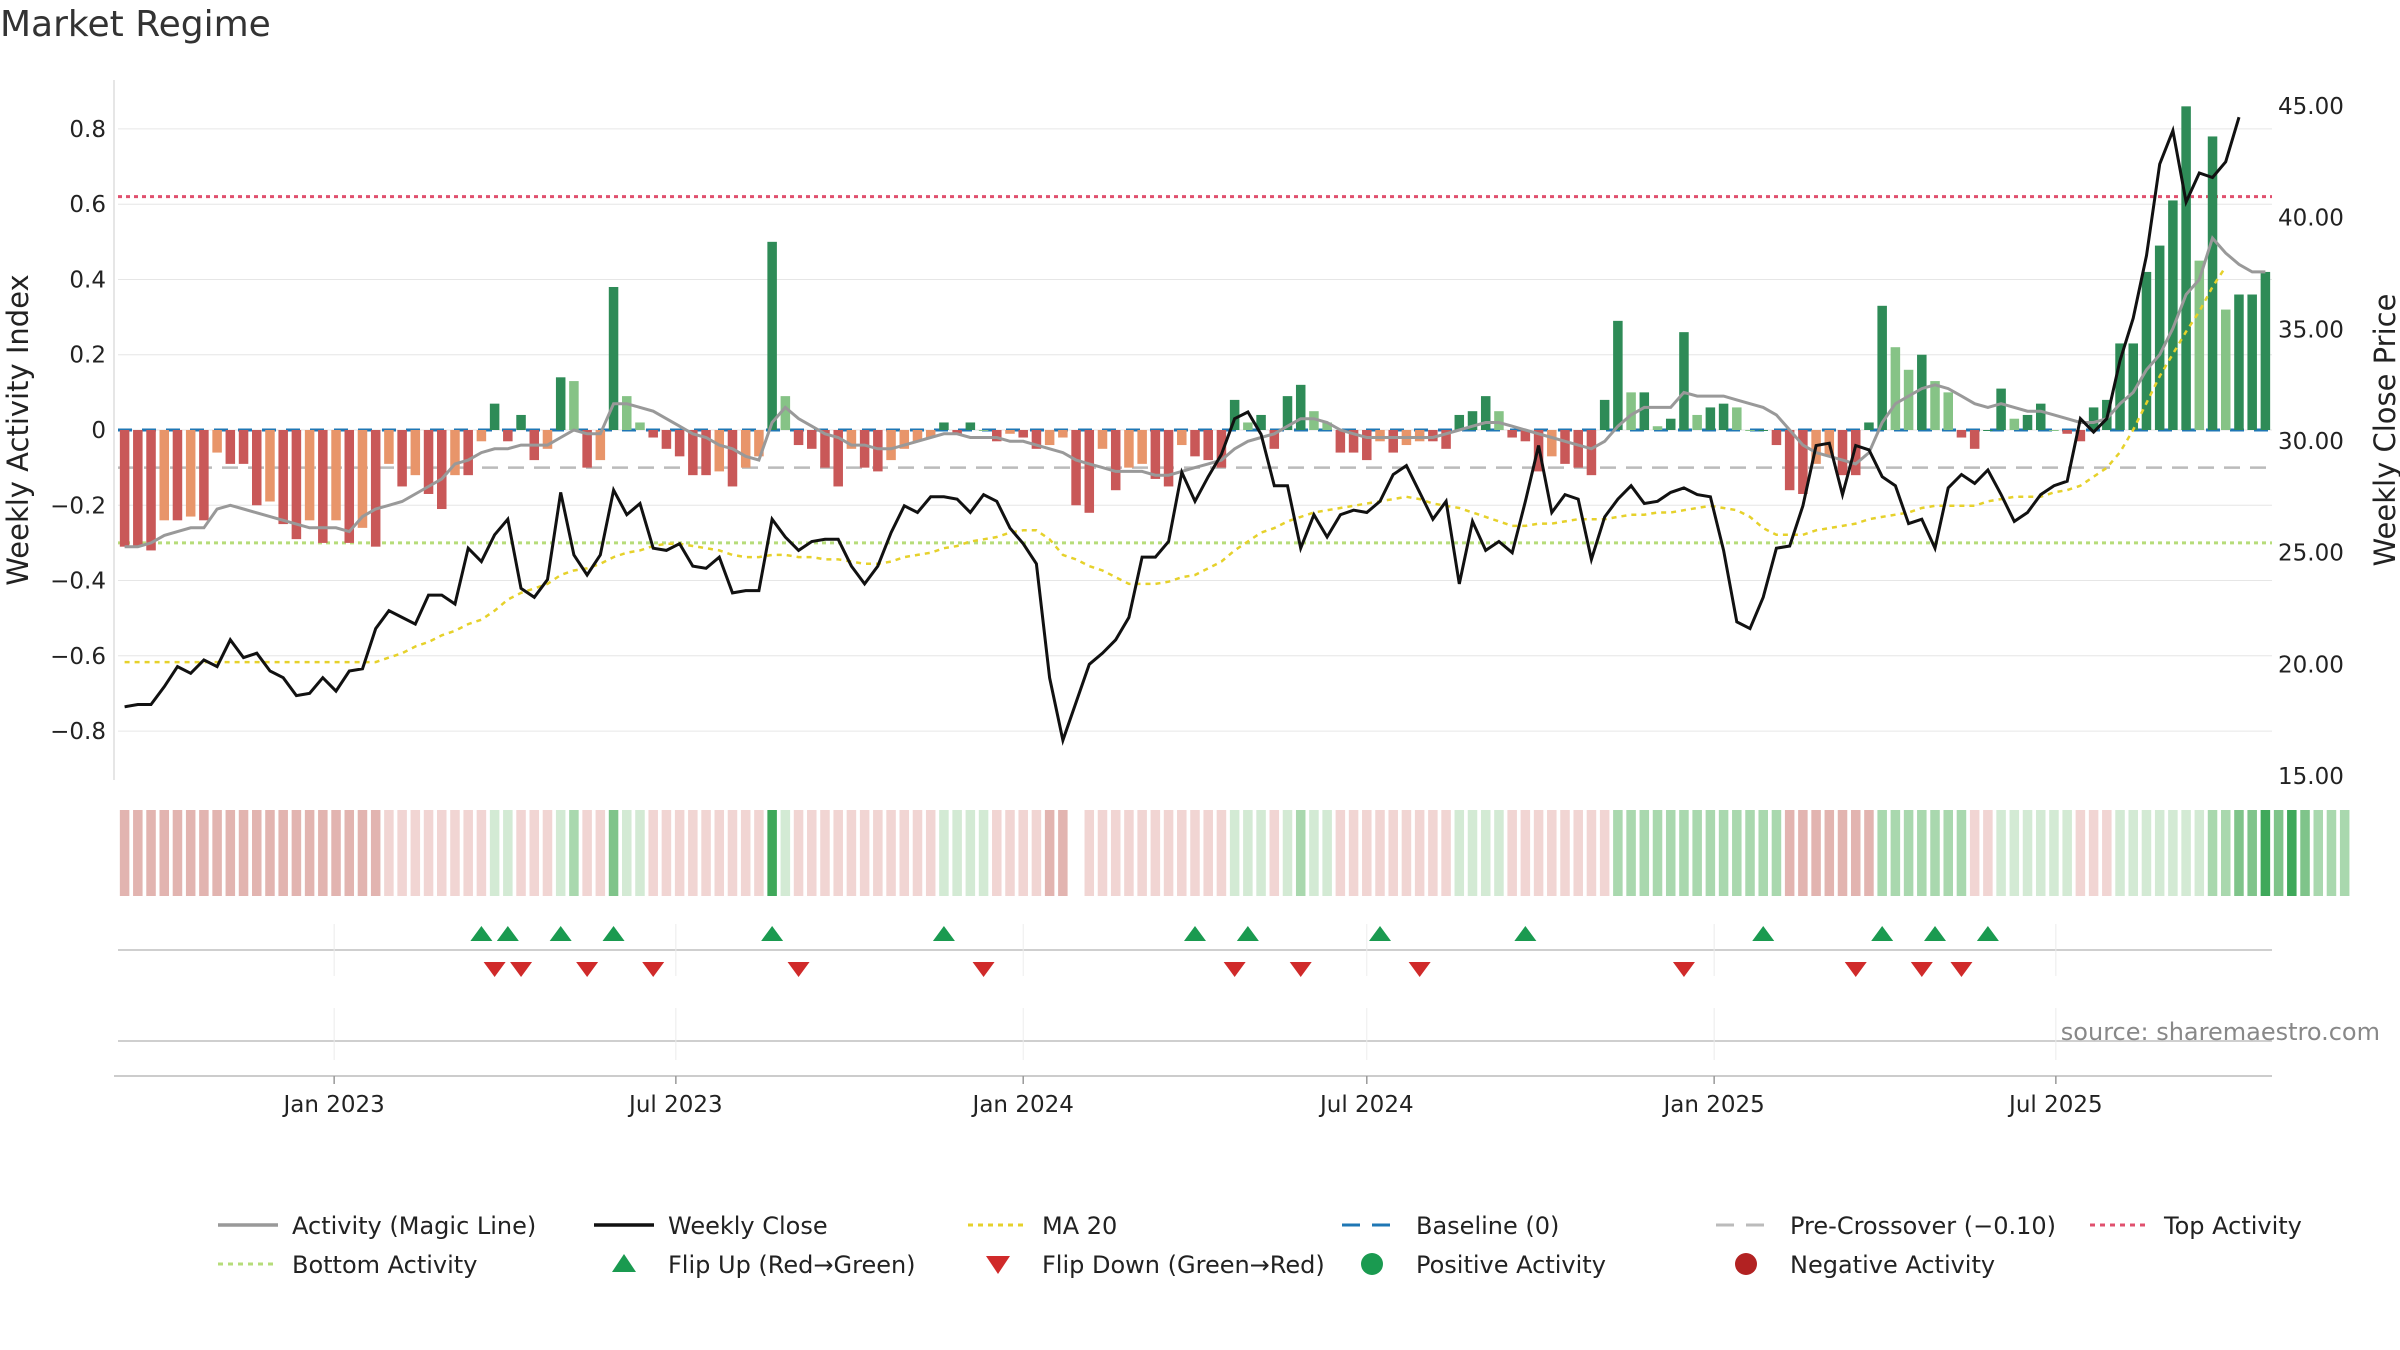  I want to click on left-tick-label: 0.6, so click(87, 205).